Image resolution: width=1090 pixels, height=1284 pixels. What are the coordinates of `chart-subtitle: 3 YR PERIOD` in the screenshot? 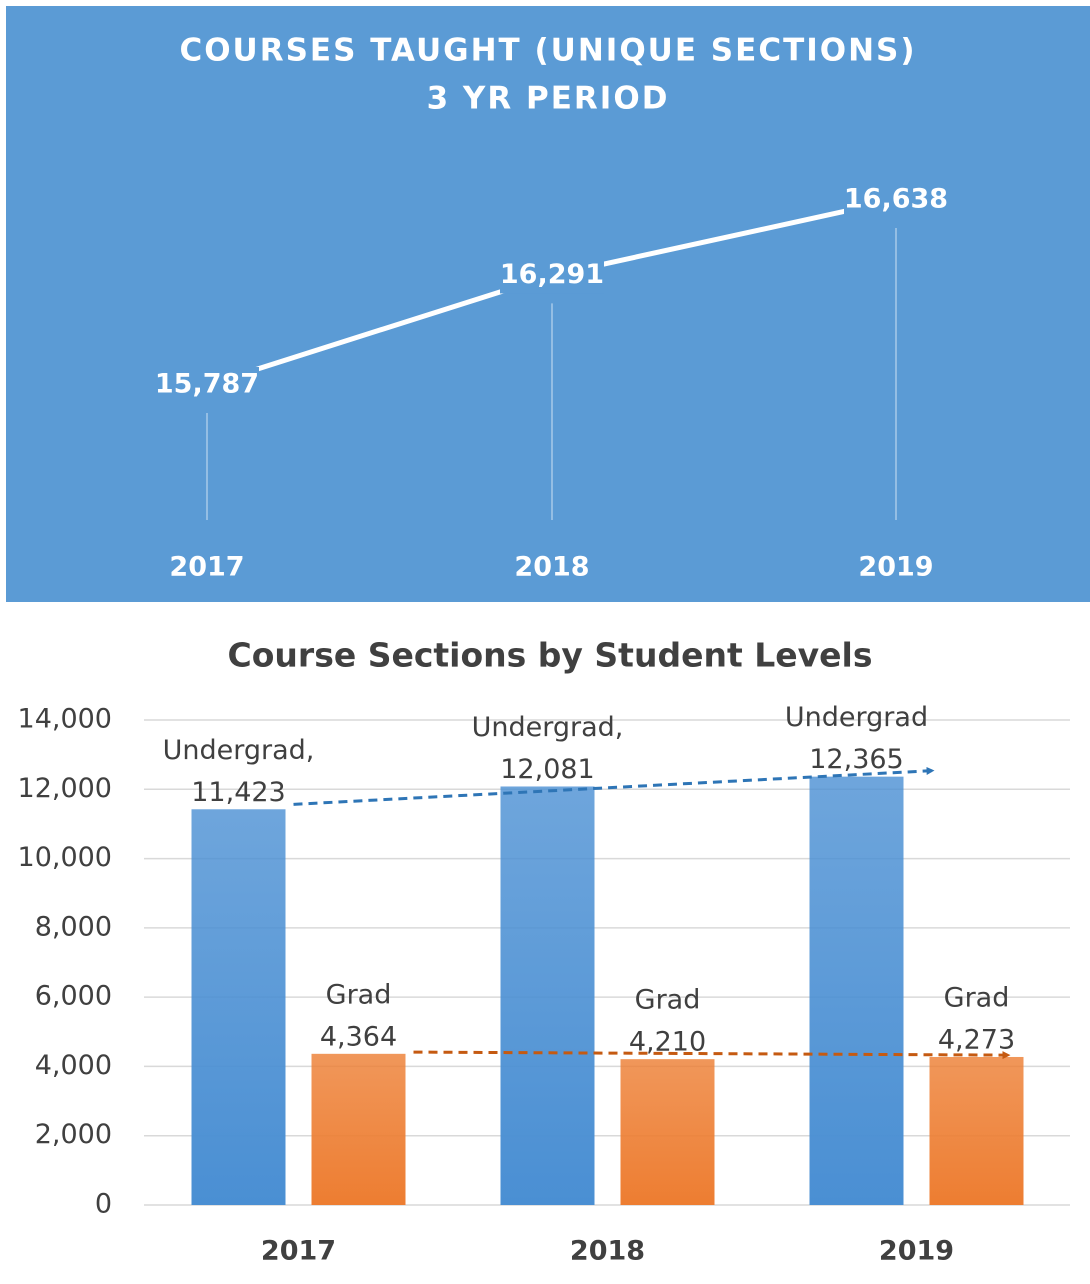 It's located at (548, 99).